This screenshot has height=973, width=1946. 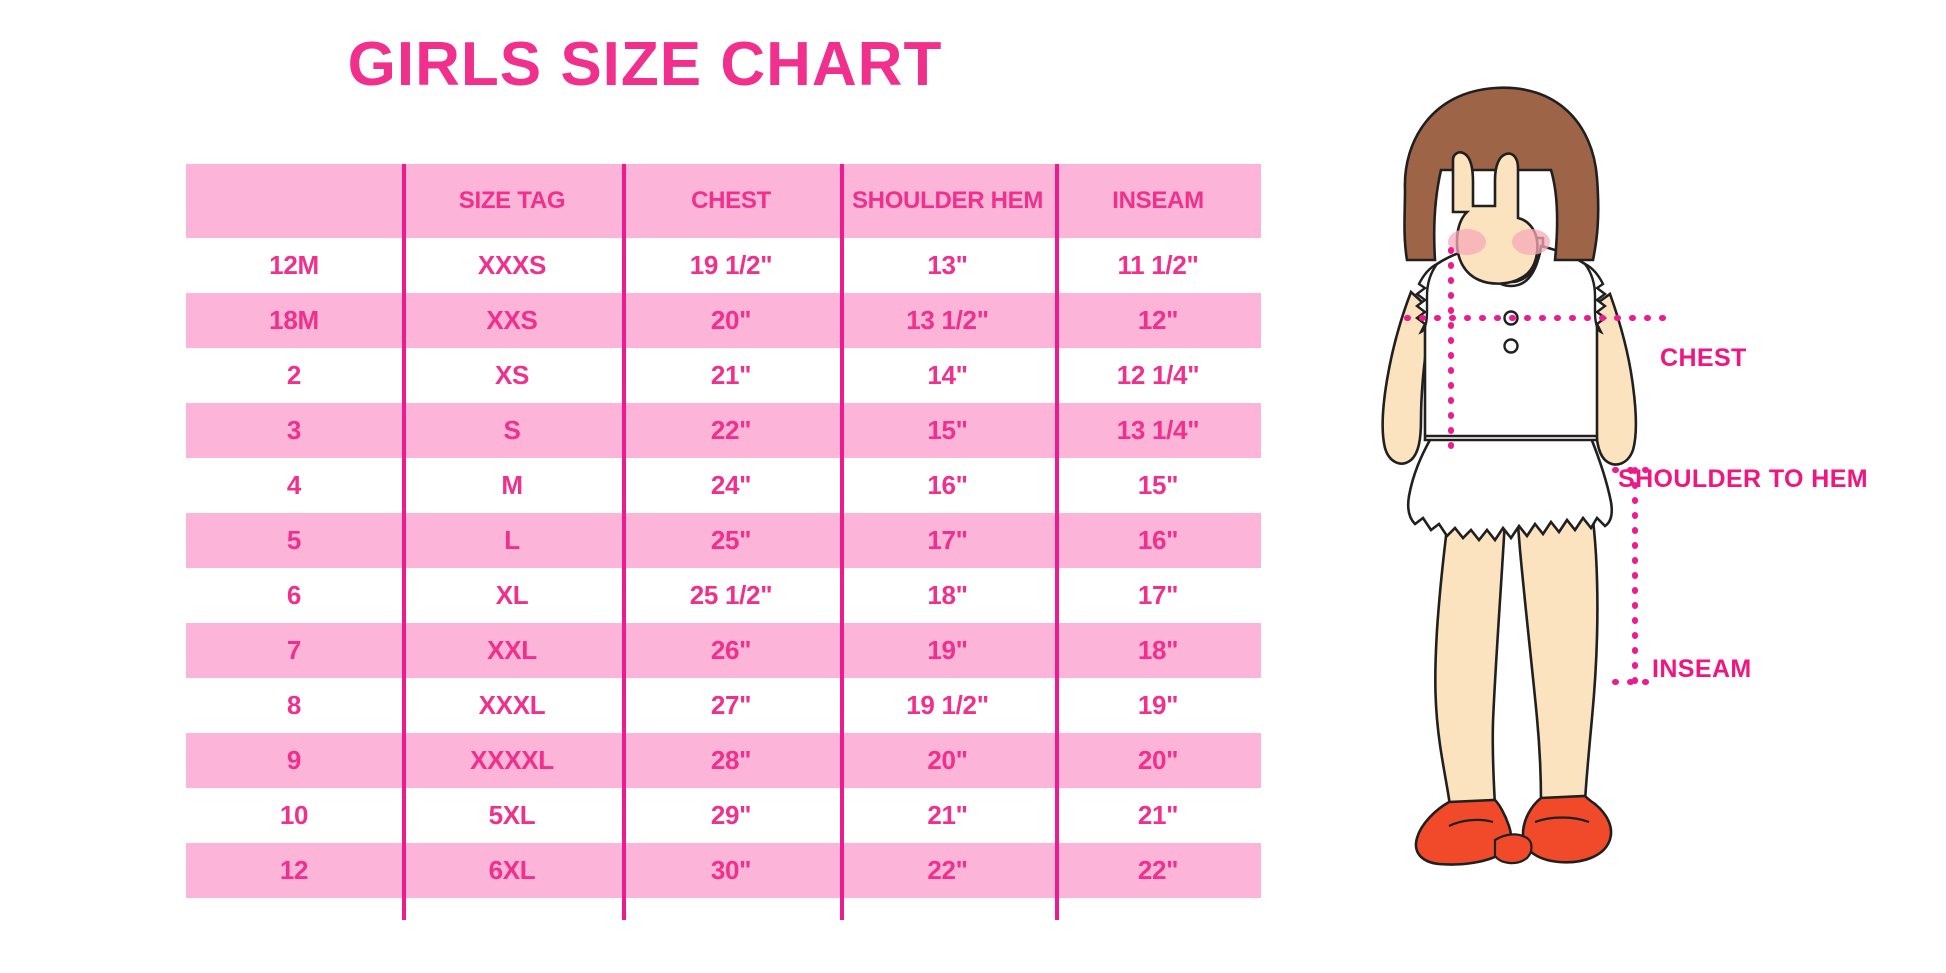 What do you see at coordinates (731, 201) in the screenshot?
I see `column-header-chest: CHEST` at bounding box center [731, 201].